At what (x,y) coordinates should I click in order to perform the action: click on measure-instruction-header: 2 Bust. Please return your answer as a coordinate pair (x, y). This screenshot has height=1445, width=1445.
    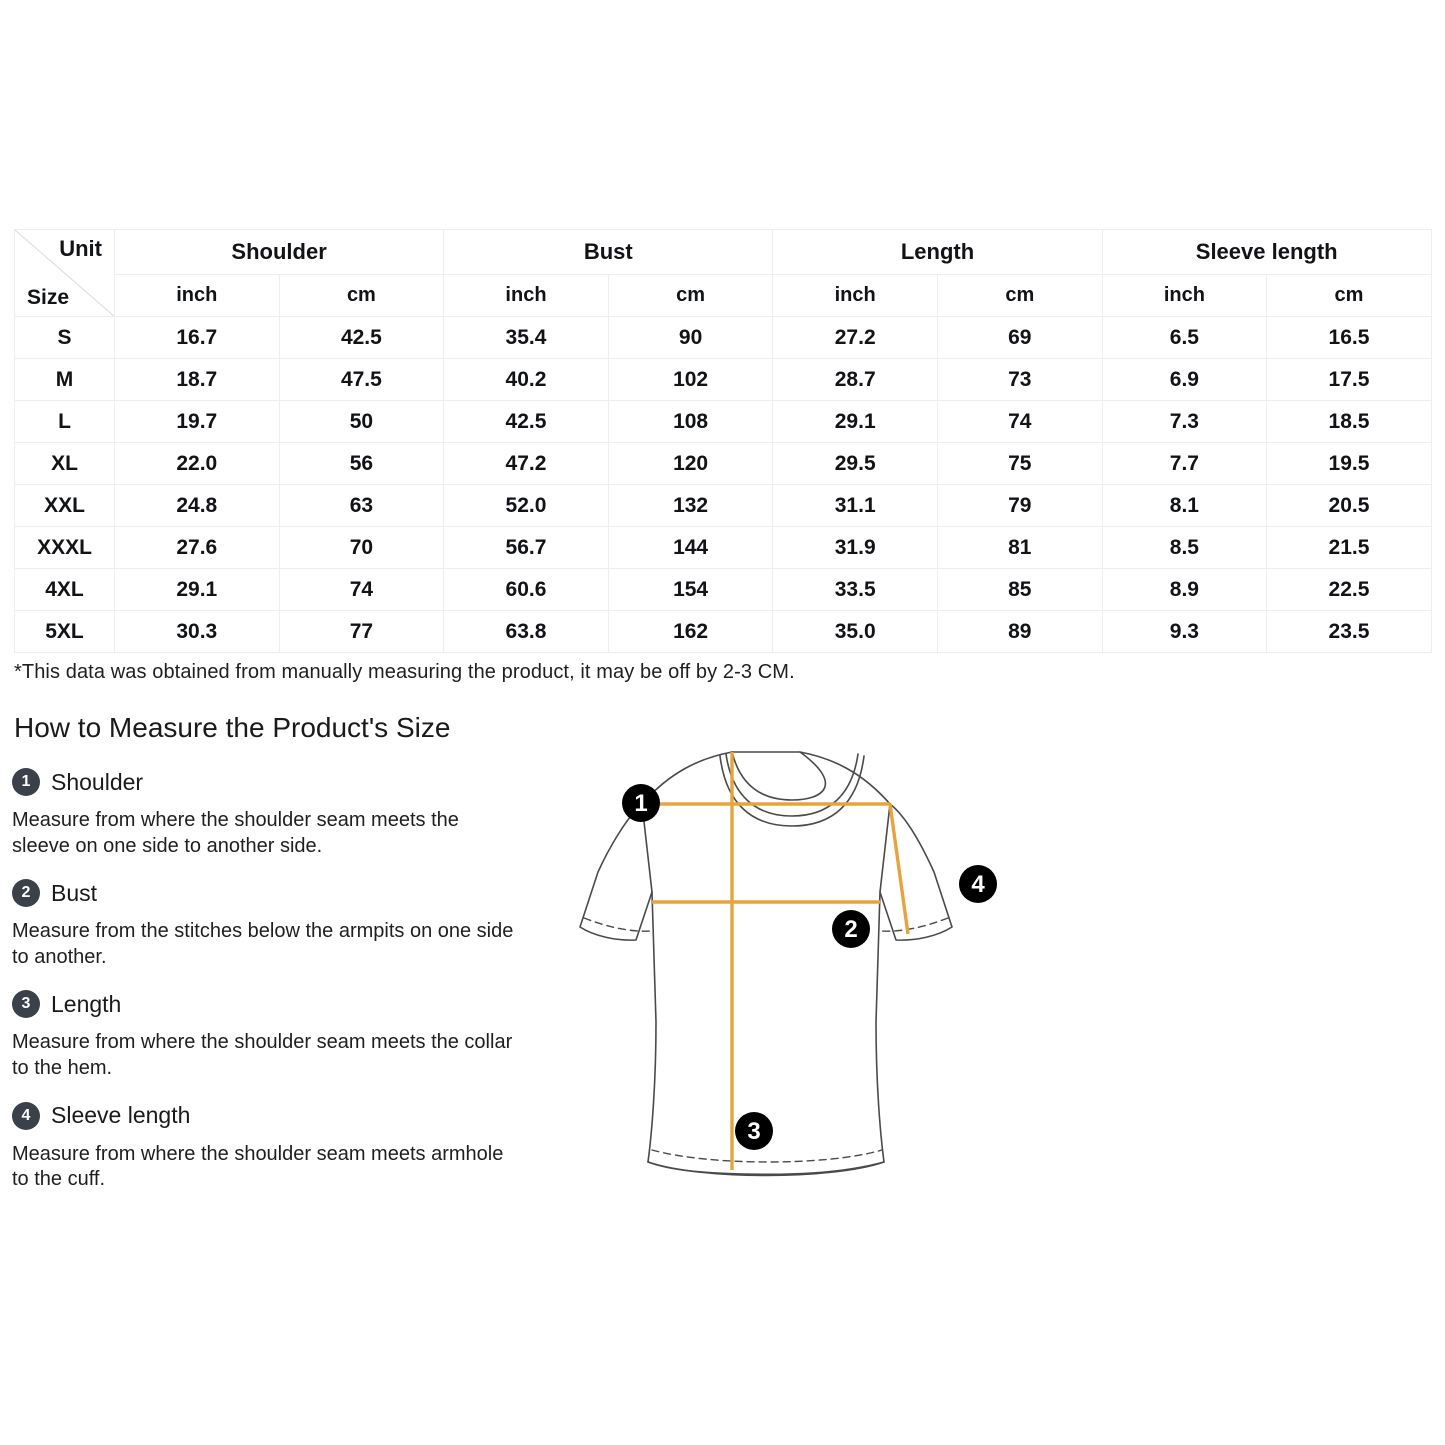
    Looking at the image, I should click on (267, 893).